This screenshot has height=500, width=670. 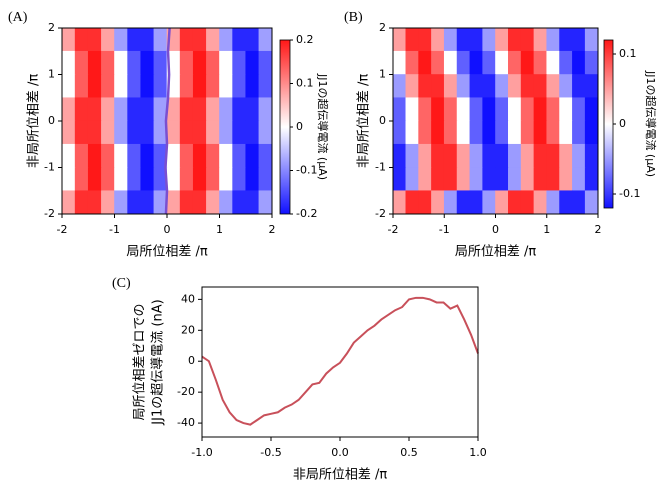 What do you see at coordinates (382, 120) in the screenshot?
I see `y-tick-label: 0` at bounding box center [382, 120].